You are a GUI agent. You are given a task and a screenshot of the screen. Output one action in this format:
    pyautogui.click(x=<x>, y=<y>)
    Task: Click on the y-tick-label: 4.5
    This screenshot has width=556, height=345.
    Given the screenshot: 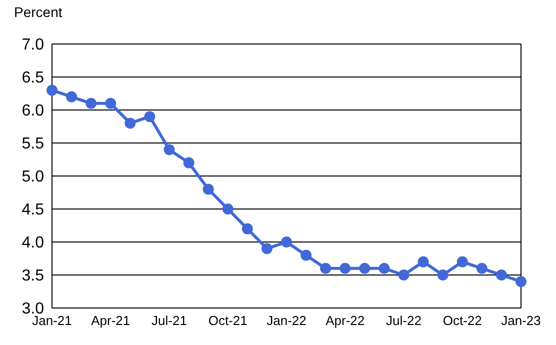 What is the action you would take?
    pyautogui.click(x=33, y=210)
    